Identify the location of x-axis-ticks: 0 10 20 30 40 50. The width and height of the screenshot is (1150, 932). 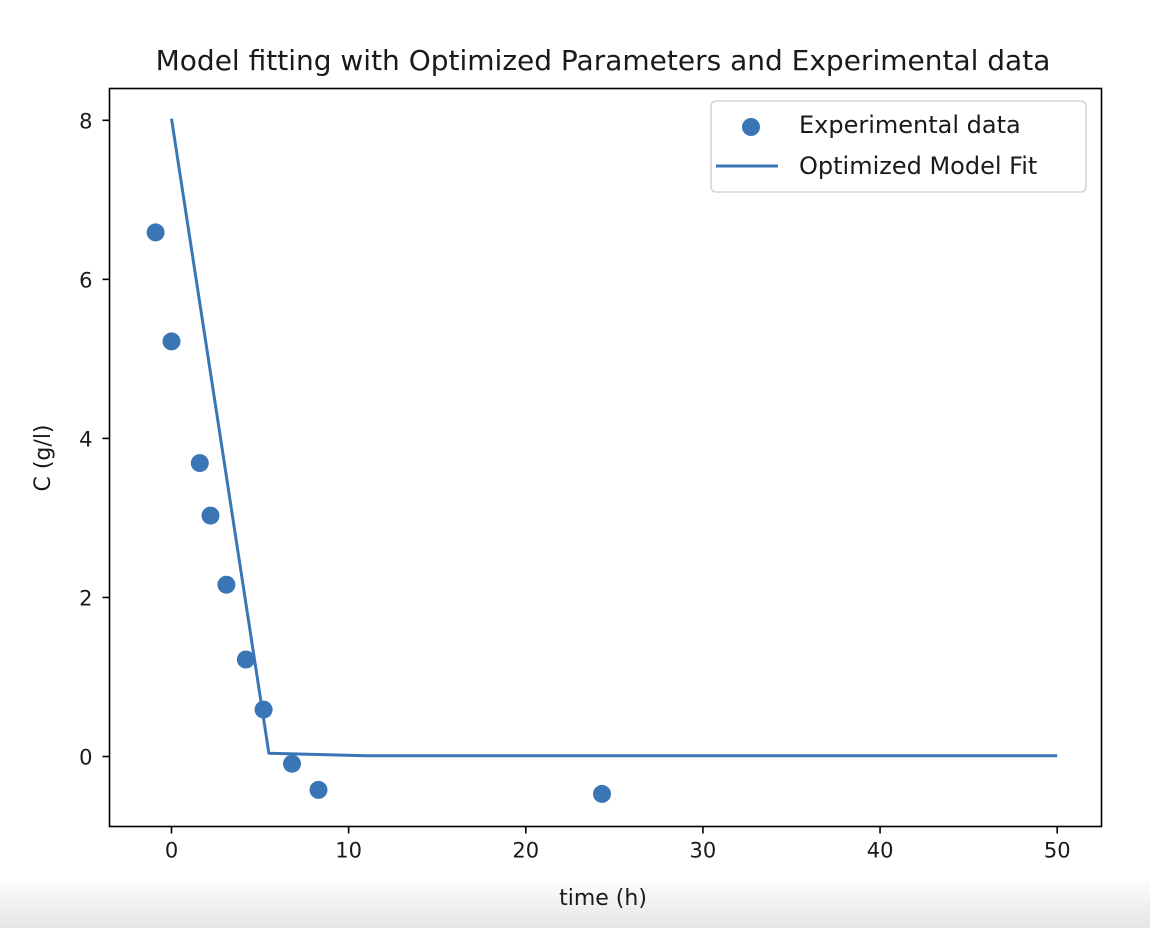
(618, 844).